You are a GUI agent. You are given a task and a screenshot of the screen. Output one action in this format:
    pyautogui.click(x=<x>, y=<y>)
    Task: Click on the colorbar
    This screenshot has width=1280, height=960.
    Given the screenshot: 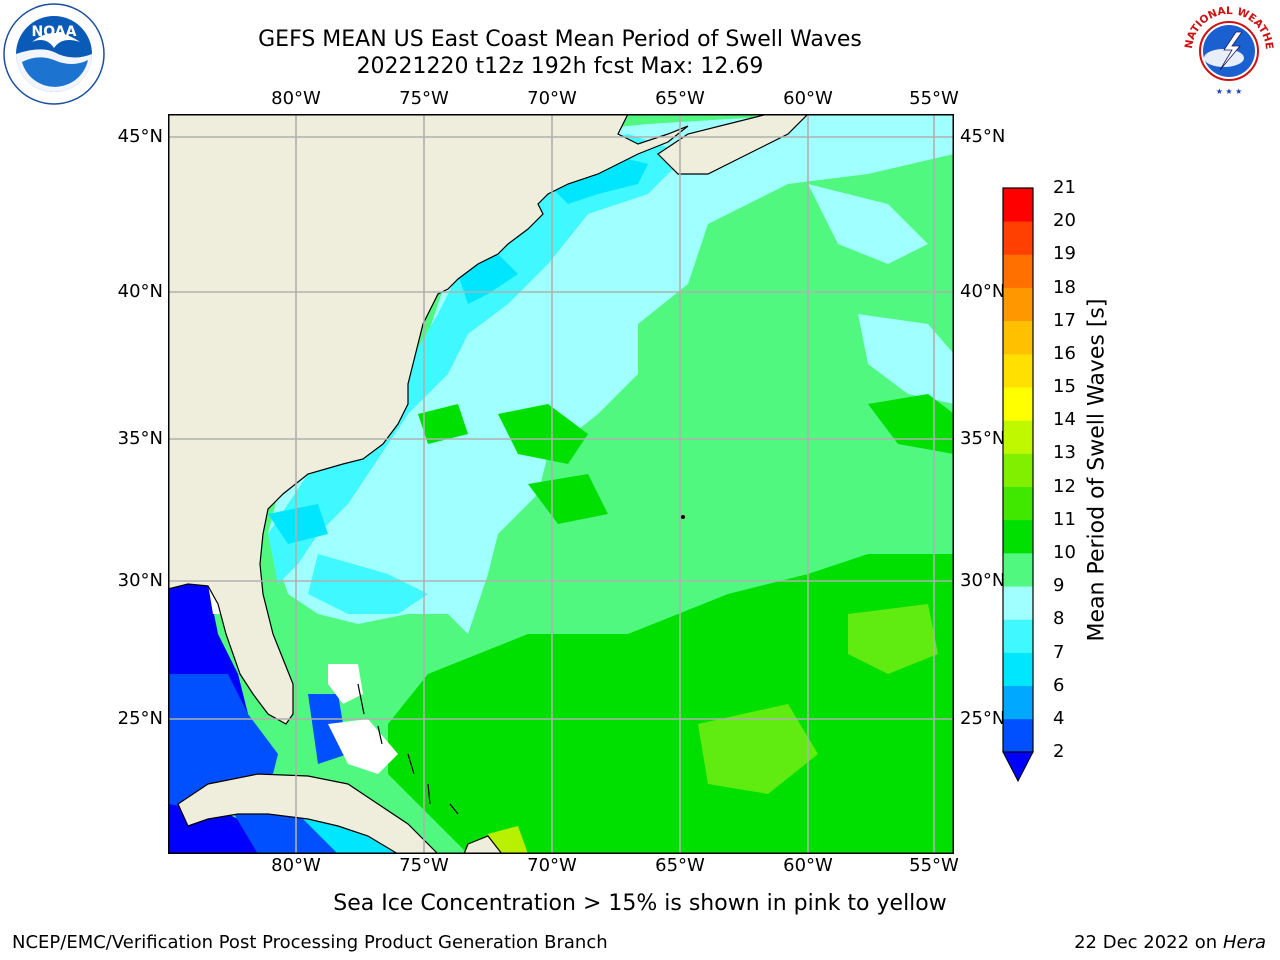 What is the action you would take?
    pyautogui.click(x=1018, y=485)
    